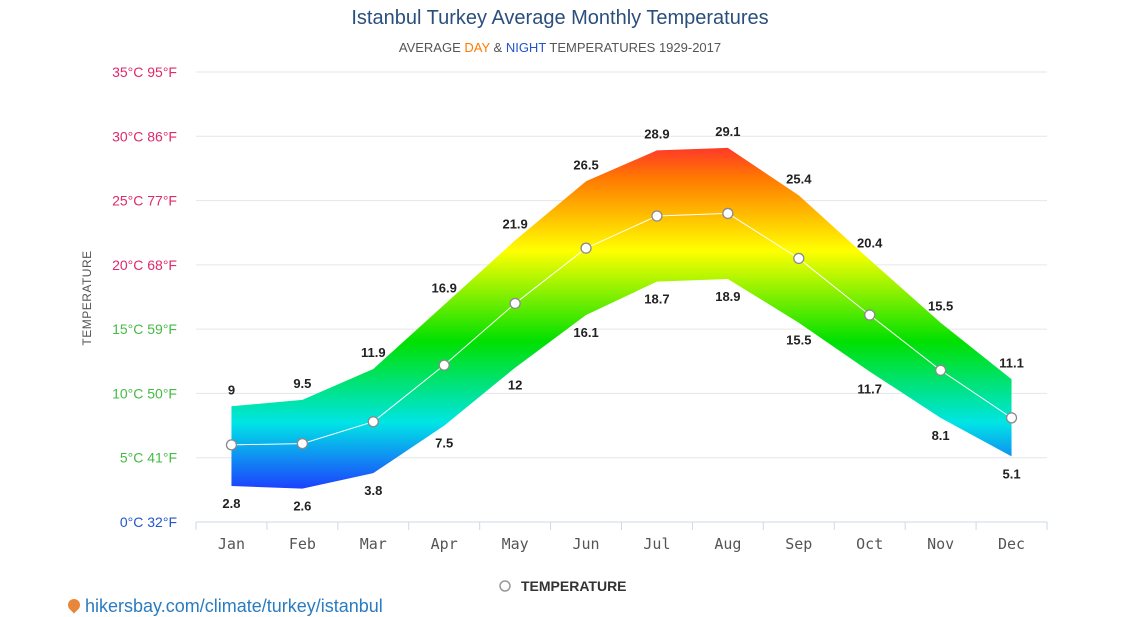  What do you see at coordinates (727, 544) in the screenshot?
I see `x-tick-label: Aug` at bounding box center [727, 544].